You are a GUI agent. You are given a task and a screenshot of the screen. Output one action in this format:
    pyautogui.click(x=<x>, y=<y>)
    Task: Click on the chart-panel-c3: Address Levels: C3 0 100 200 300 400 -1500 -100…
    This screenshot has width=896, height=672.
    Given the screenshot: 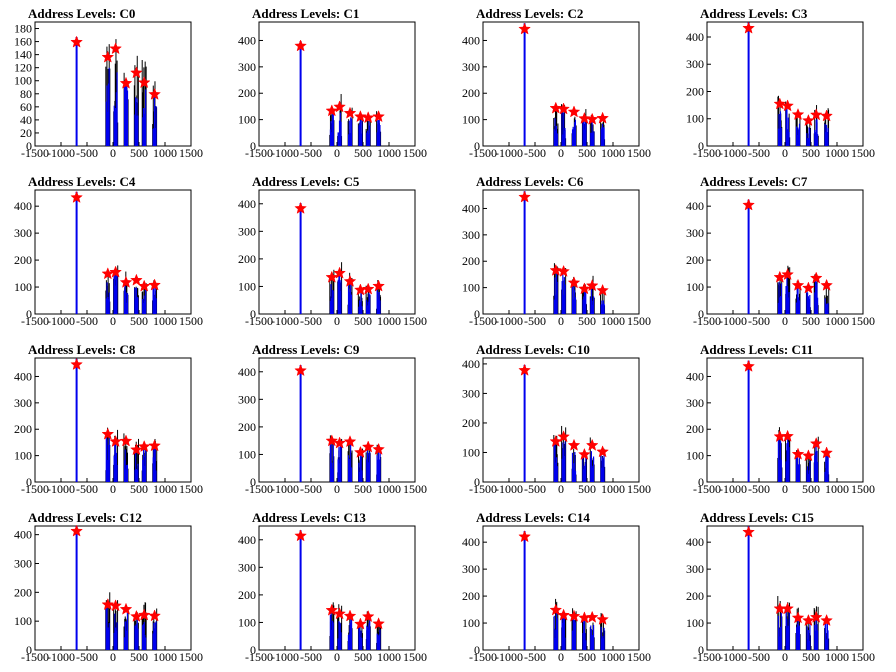 What is the action you would take?
    pyautogui.click(x=784, y=84)
    